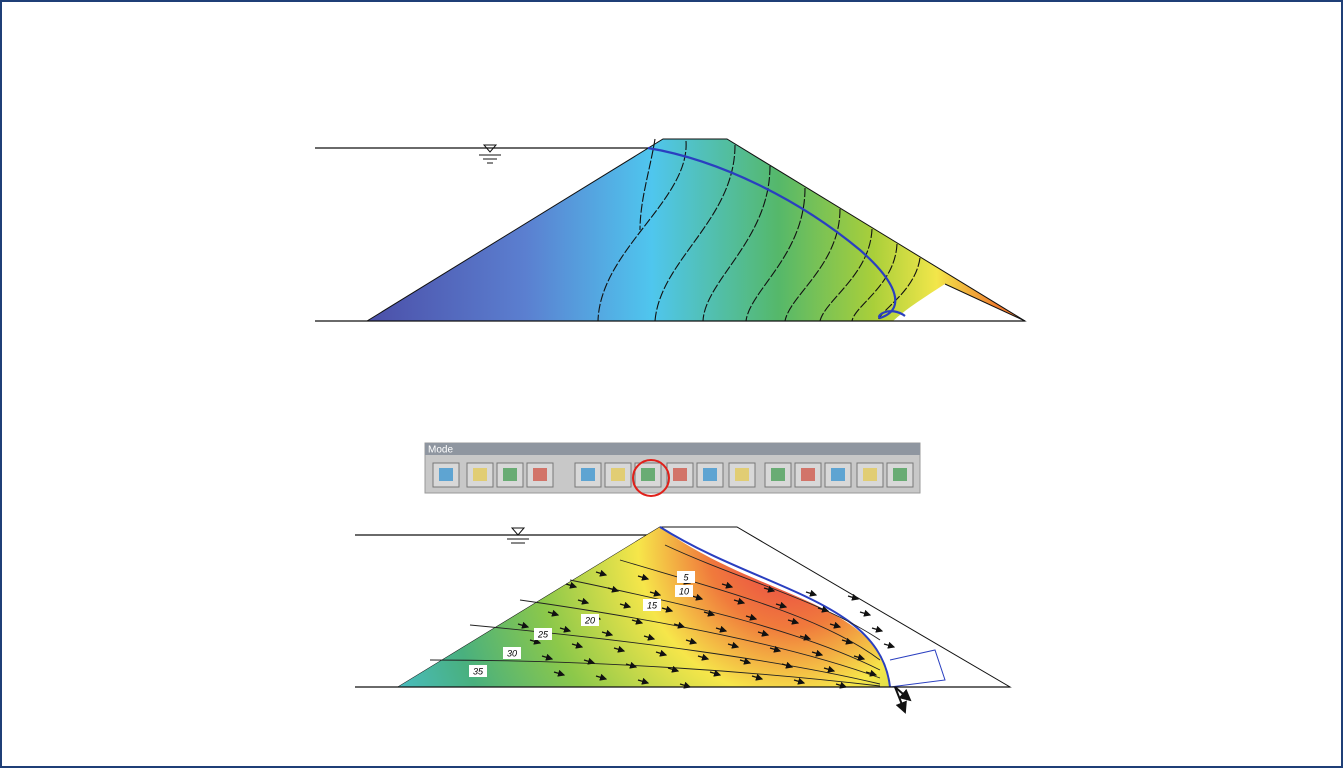  What do you see at coordinates (671, 230) in the screenshot?
I see `top-dam` at bounding box center [671, 230].